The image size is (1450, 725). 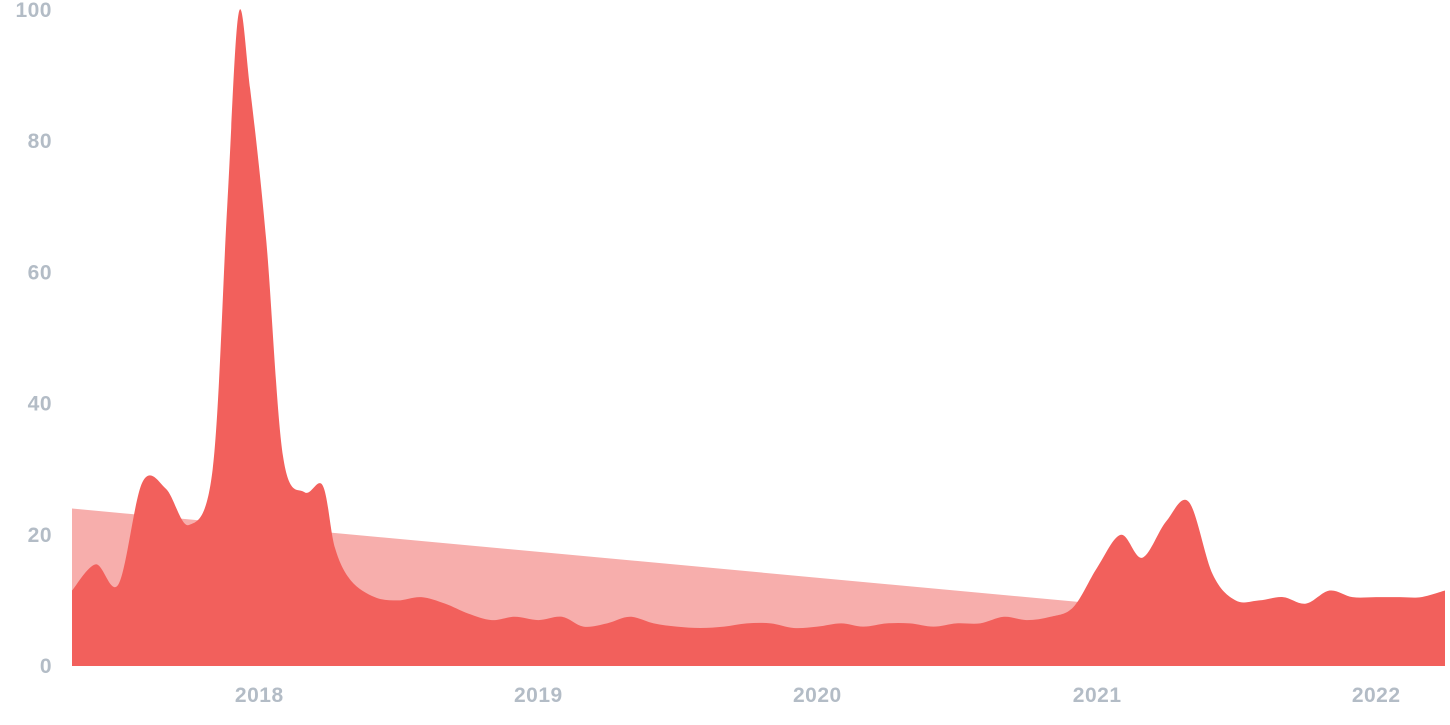 What do you see at coordinates (40, 535) in the screenshot?
I see `y-tick-label: 20` at bounding box center [40, 535].